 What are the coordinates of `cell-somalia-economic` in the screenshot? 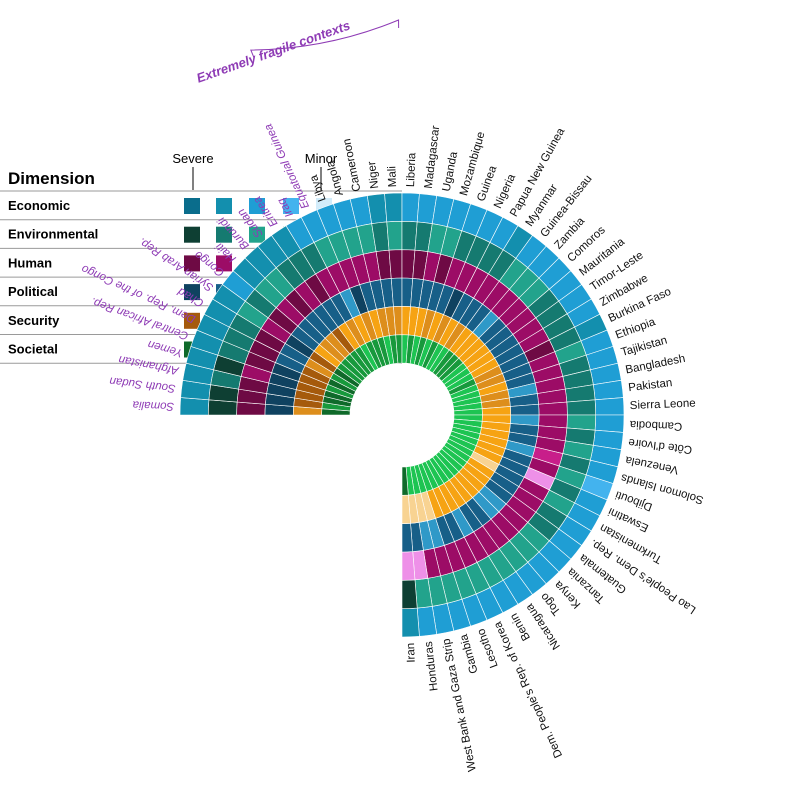 It's located at (194, 406).